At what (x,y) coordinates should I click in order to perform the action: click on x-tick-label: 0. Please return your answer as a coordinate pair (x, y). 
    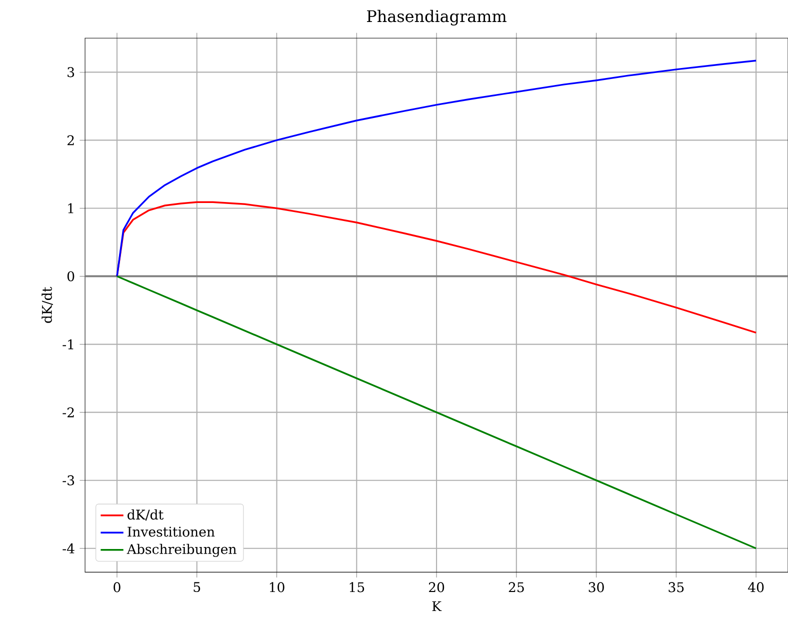
    Looking at the image, I should click on (117, 587).